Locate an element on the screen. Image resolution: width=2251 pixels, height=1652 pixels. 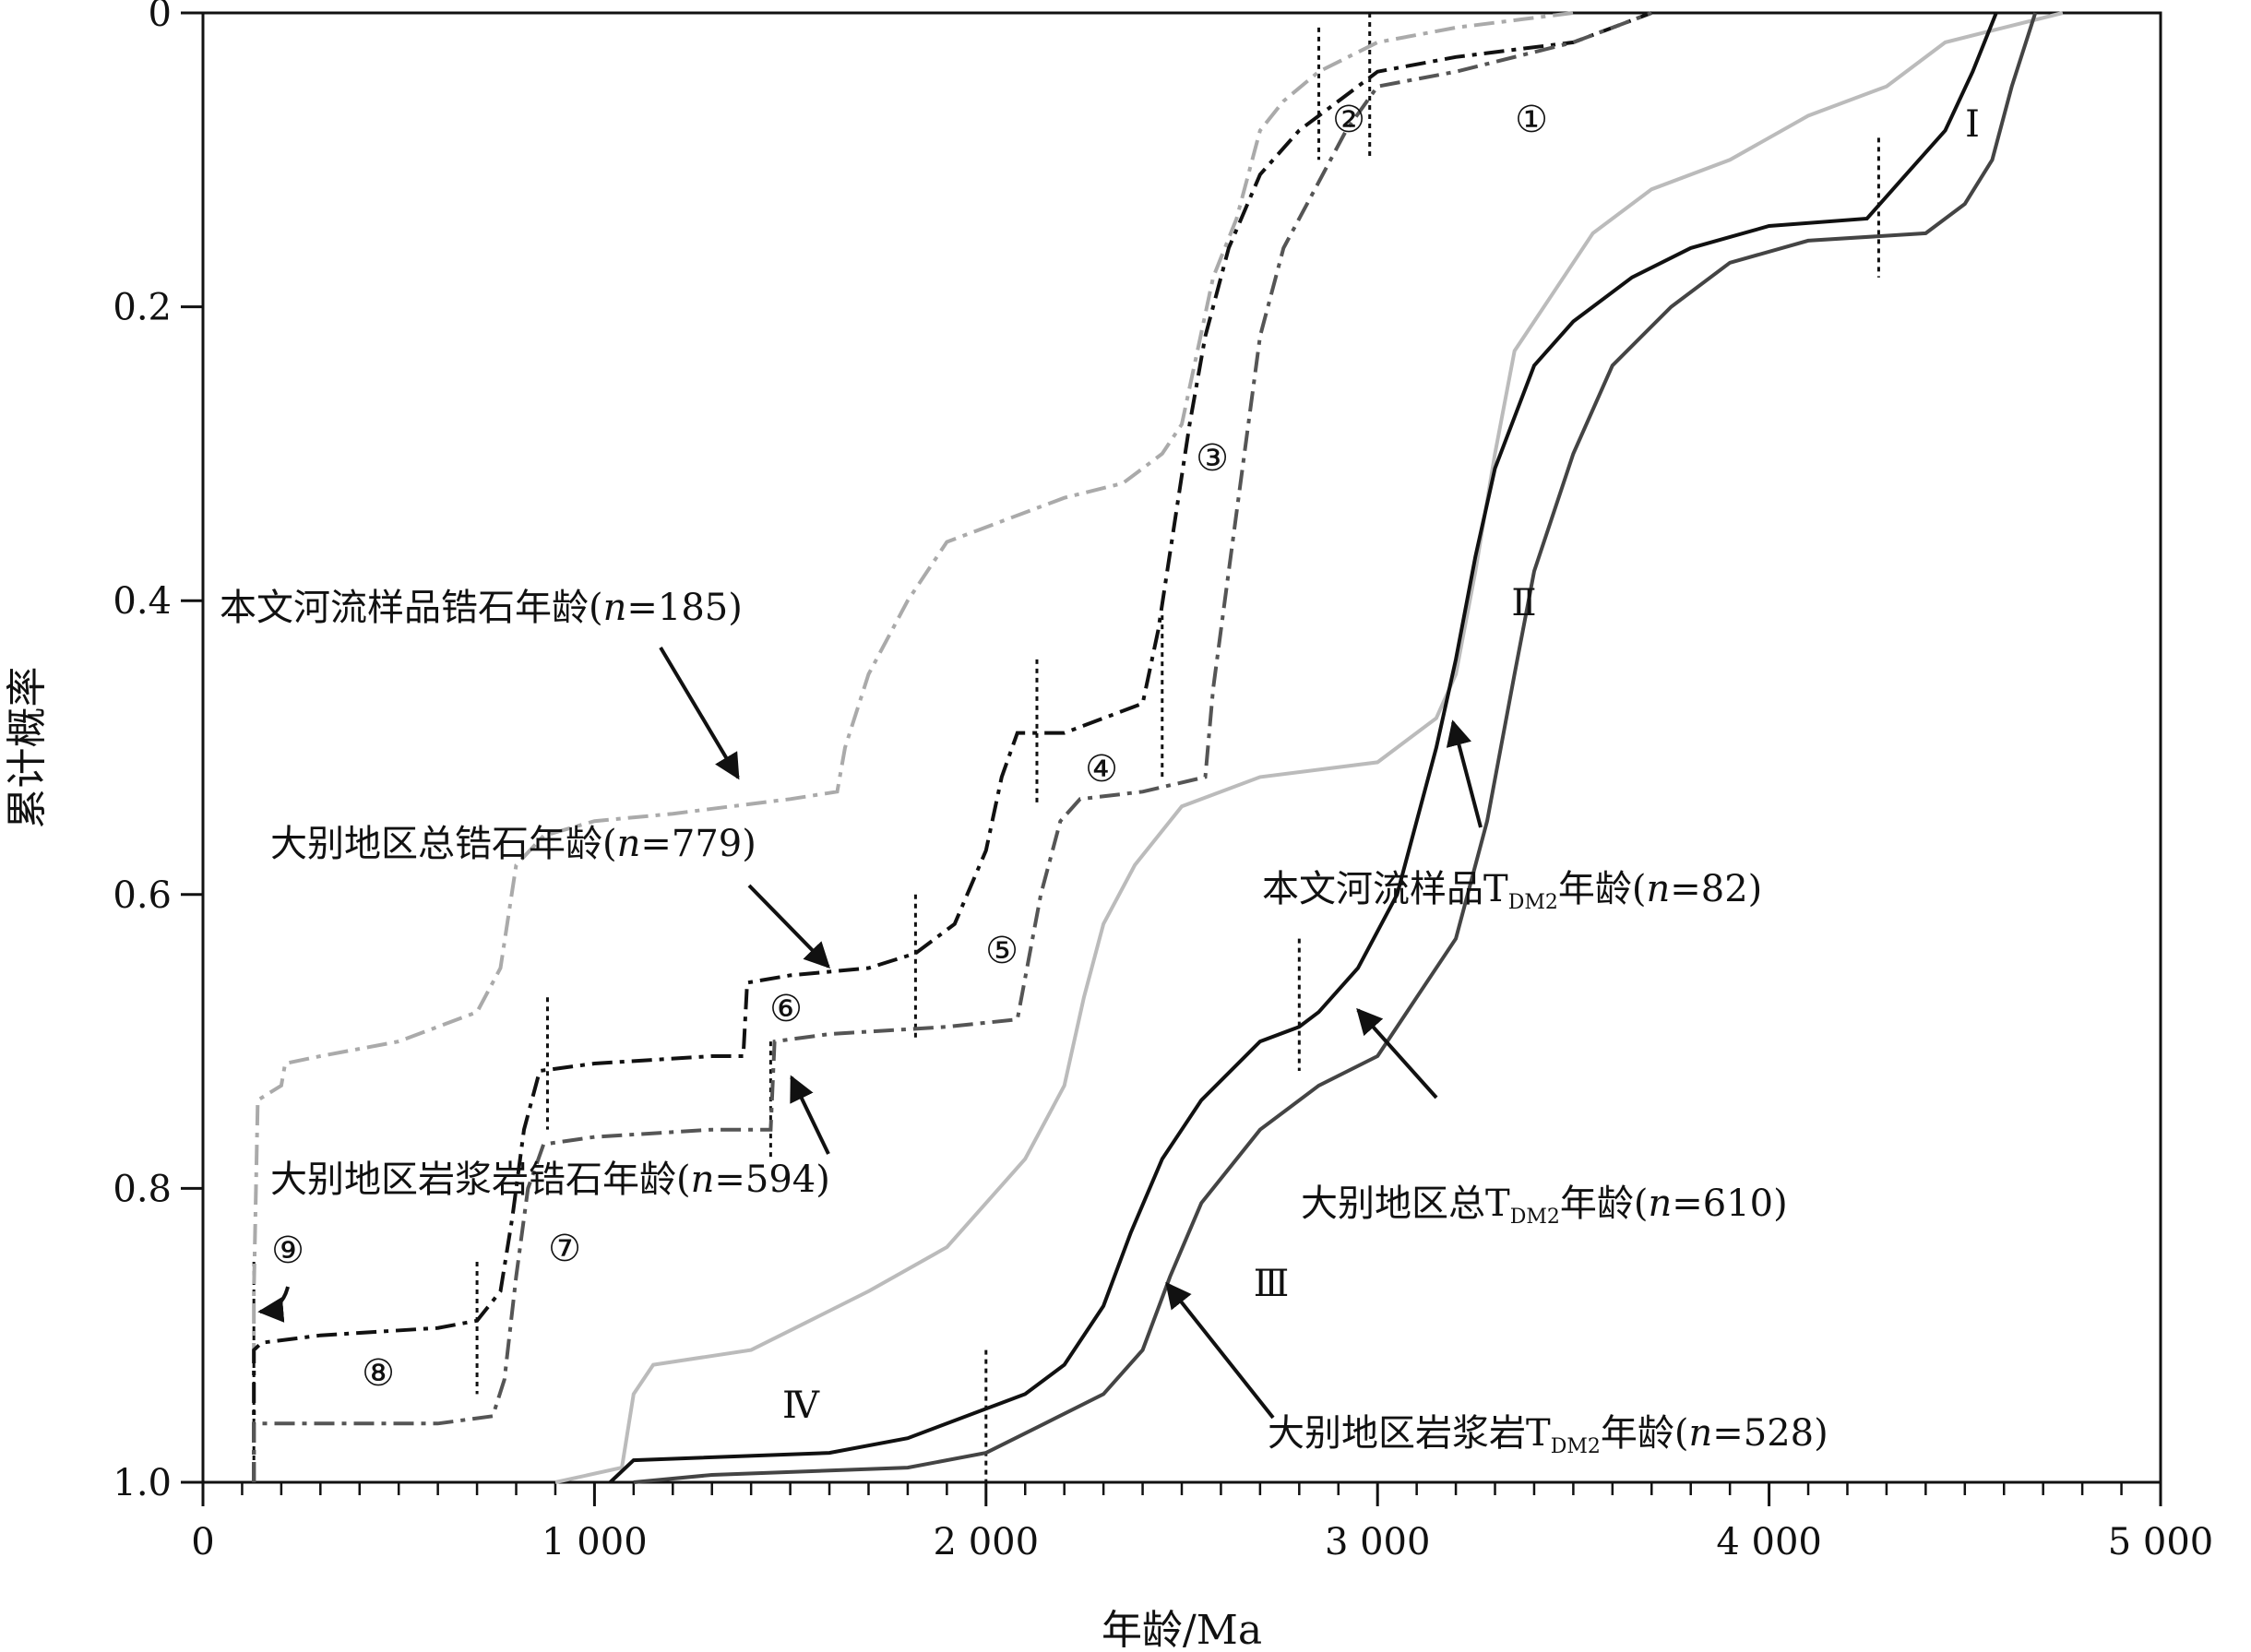
series-label-3: 大别地区岩浆岩锆石年龄(n=594) is located at coordinates (550, 1180).